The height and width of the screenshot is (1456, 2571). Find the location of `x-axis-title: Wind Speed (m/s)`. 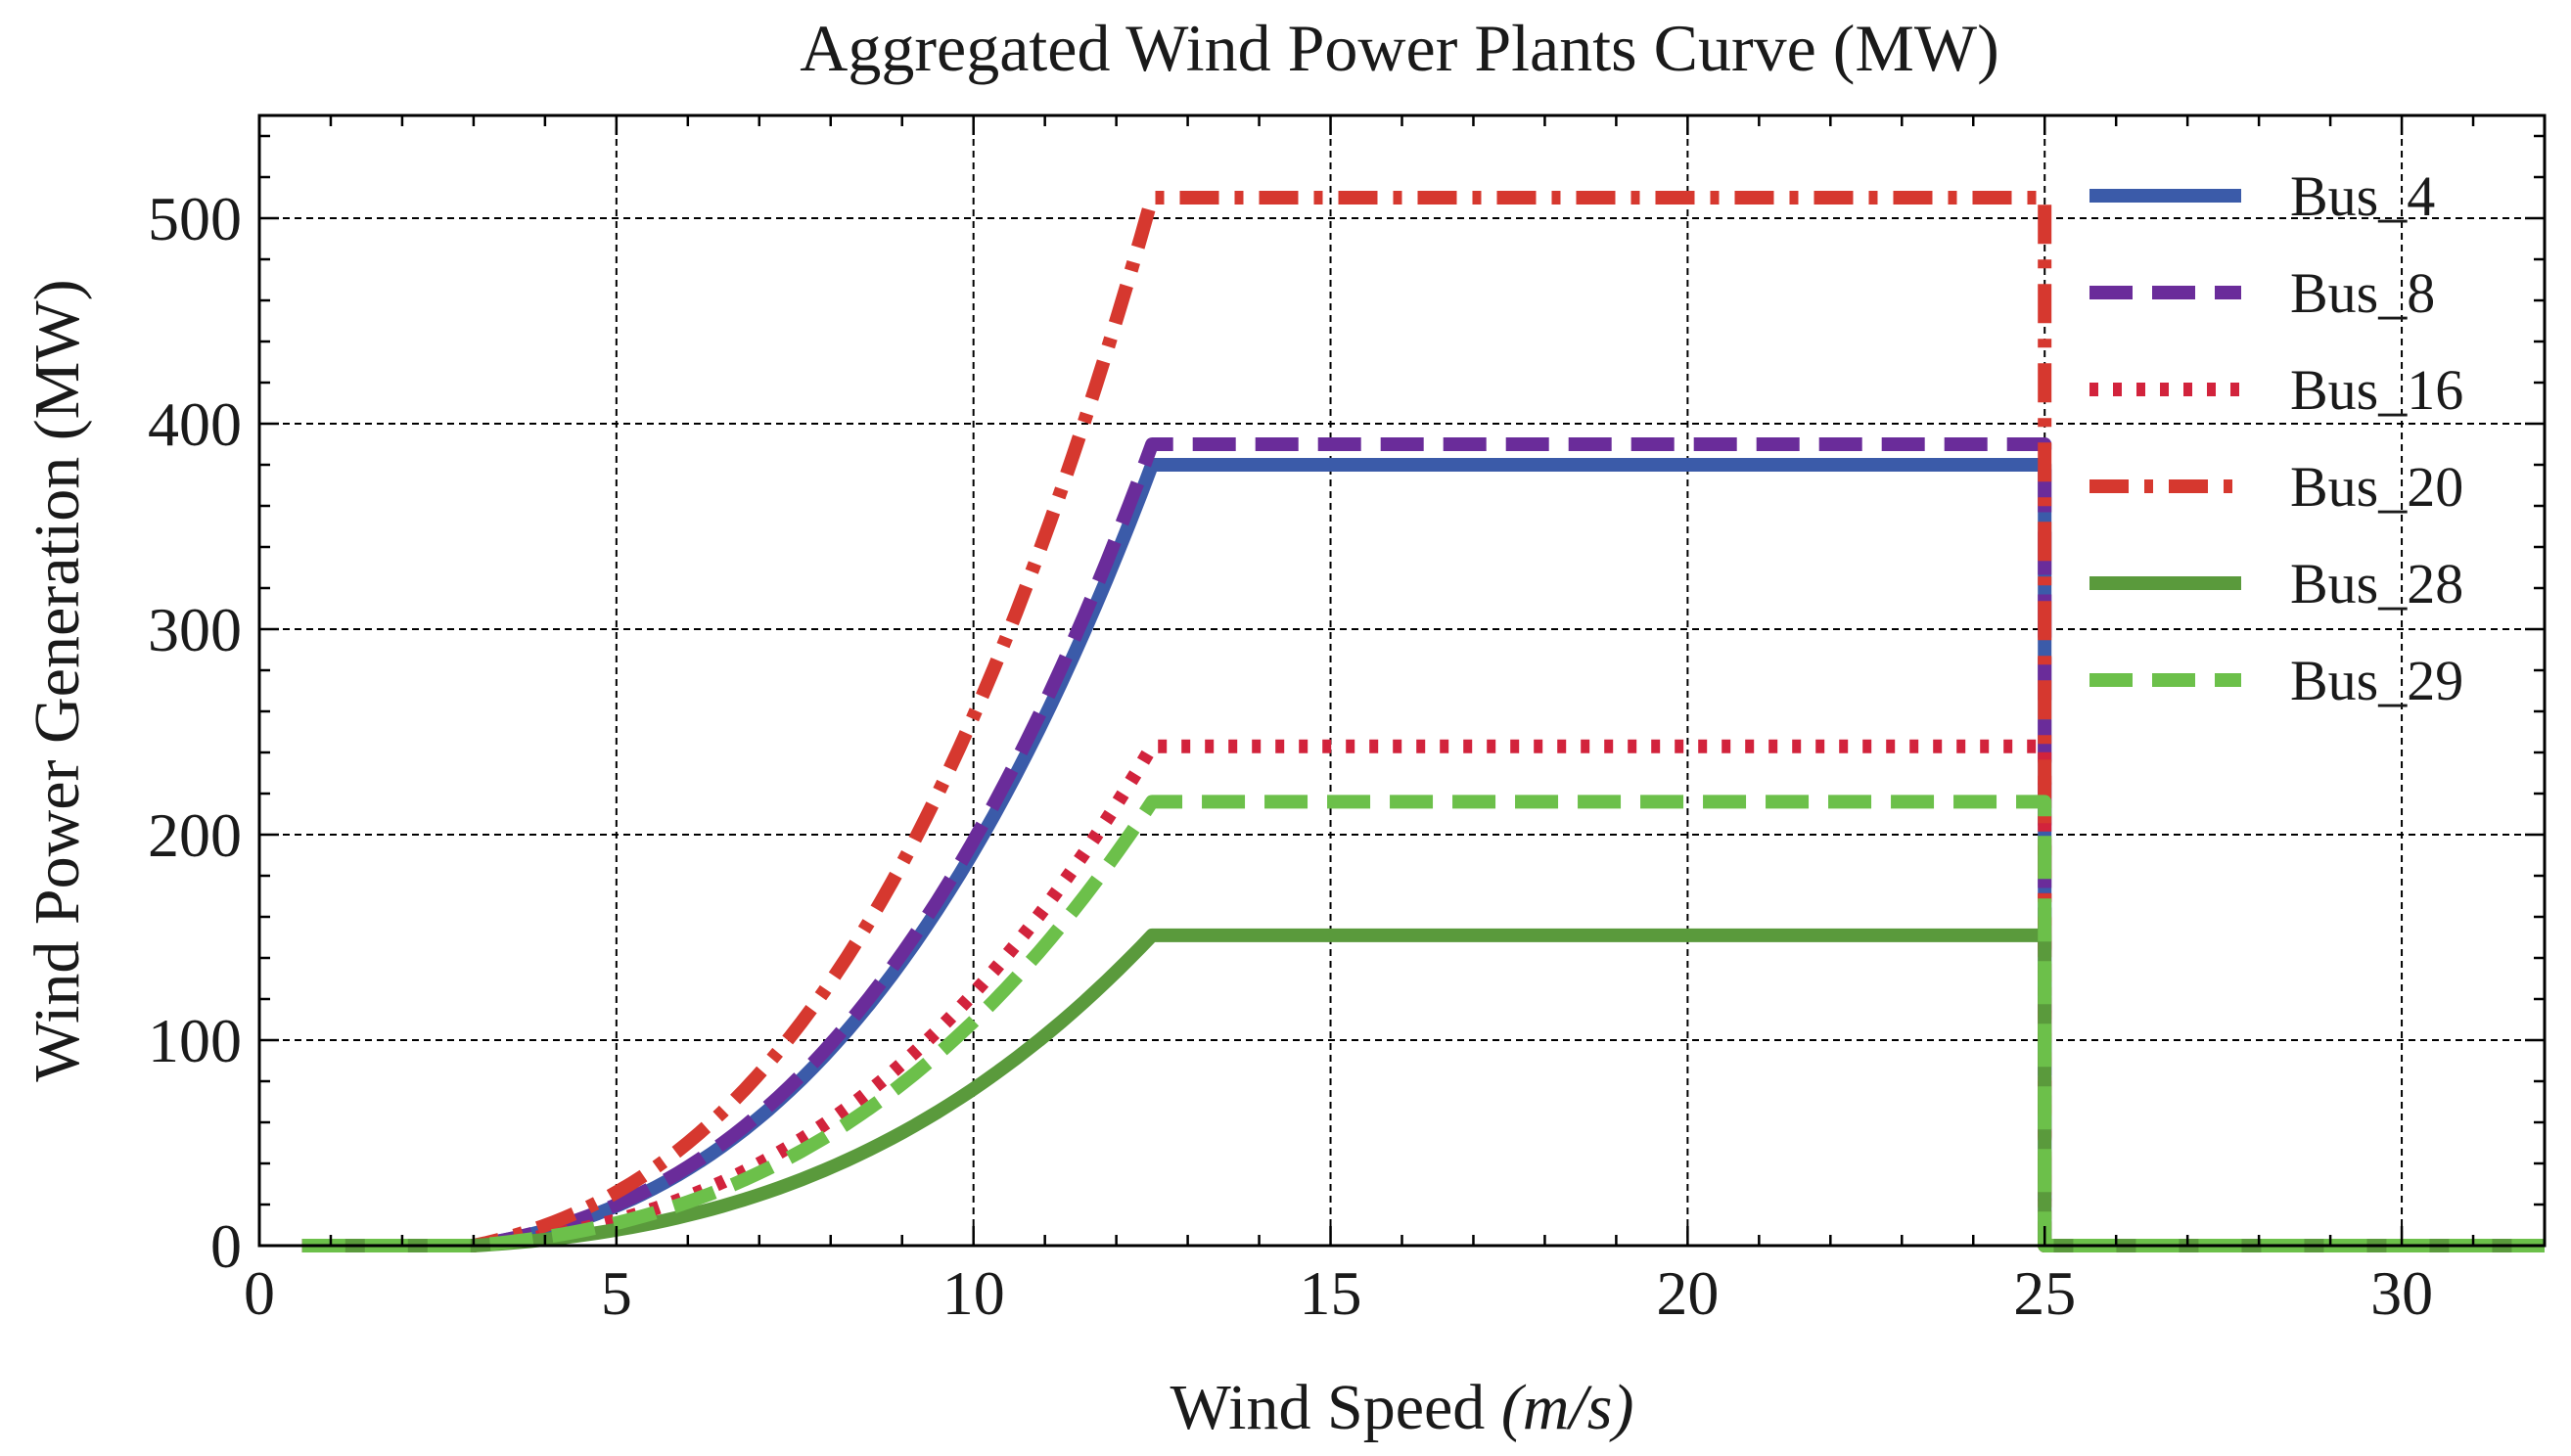

x-axis-title: Wind Speed (m/s) is located at coordinates (1403, 1407).